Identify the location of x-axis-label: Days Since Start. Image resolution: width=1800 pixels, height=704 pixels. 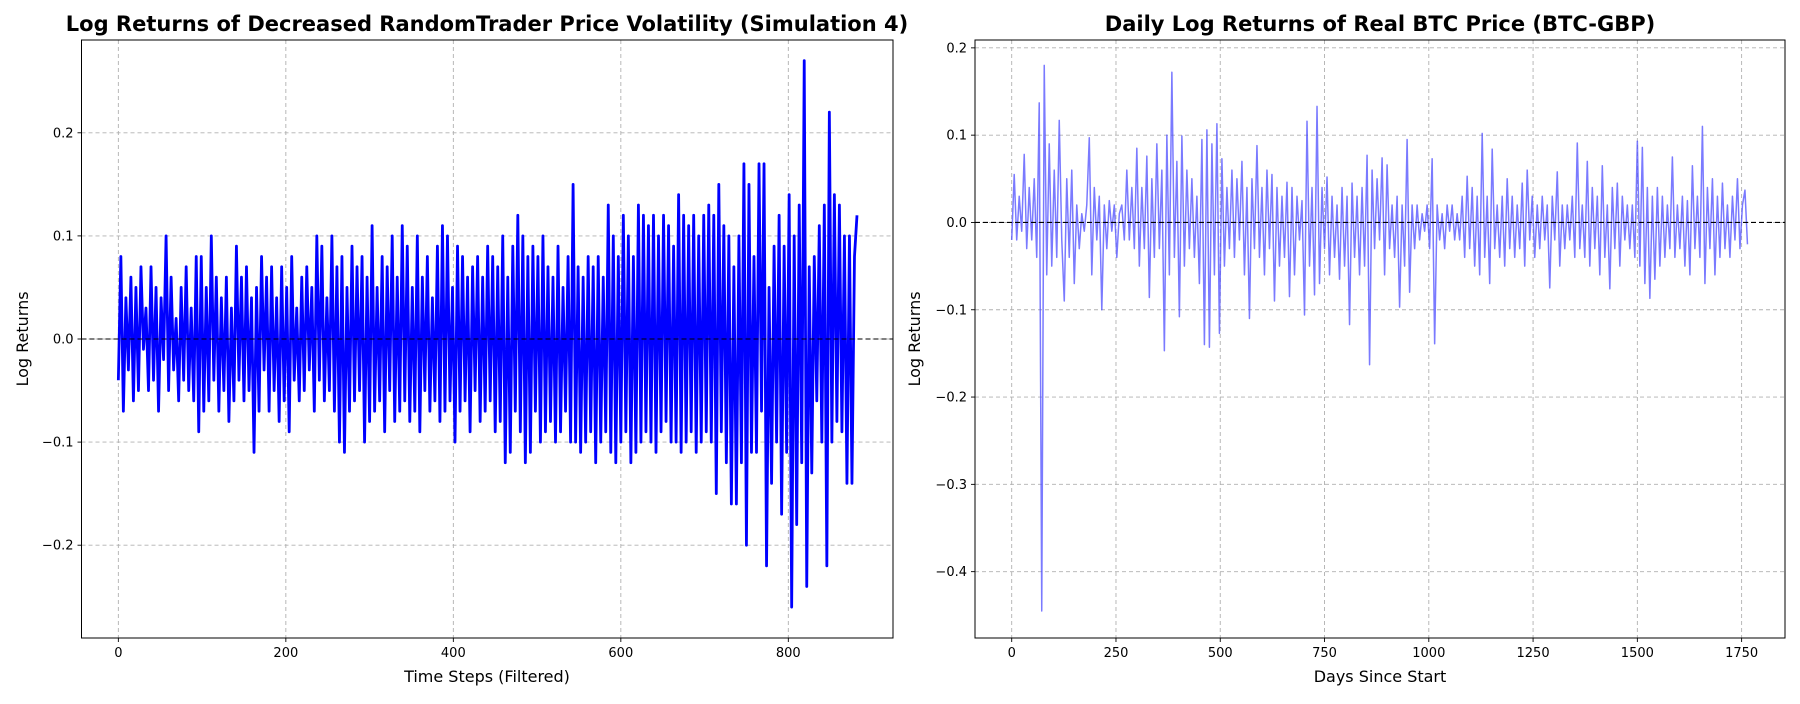
(1380, 676).